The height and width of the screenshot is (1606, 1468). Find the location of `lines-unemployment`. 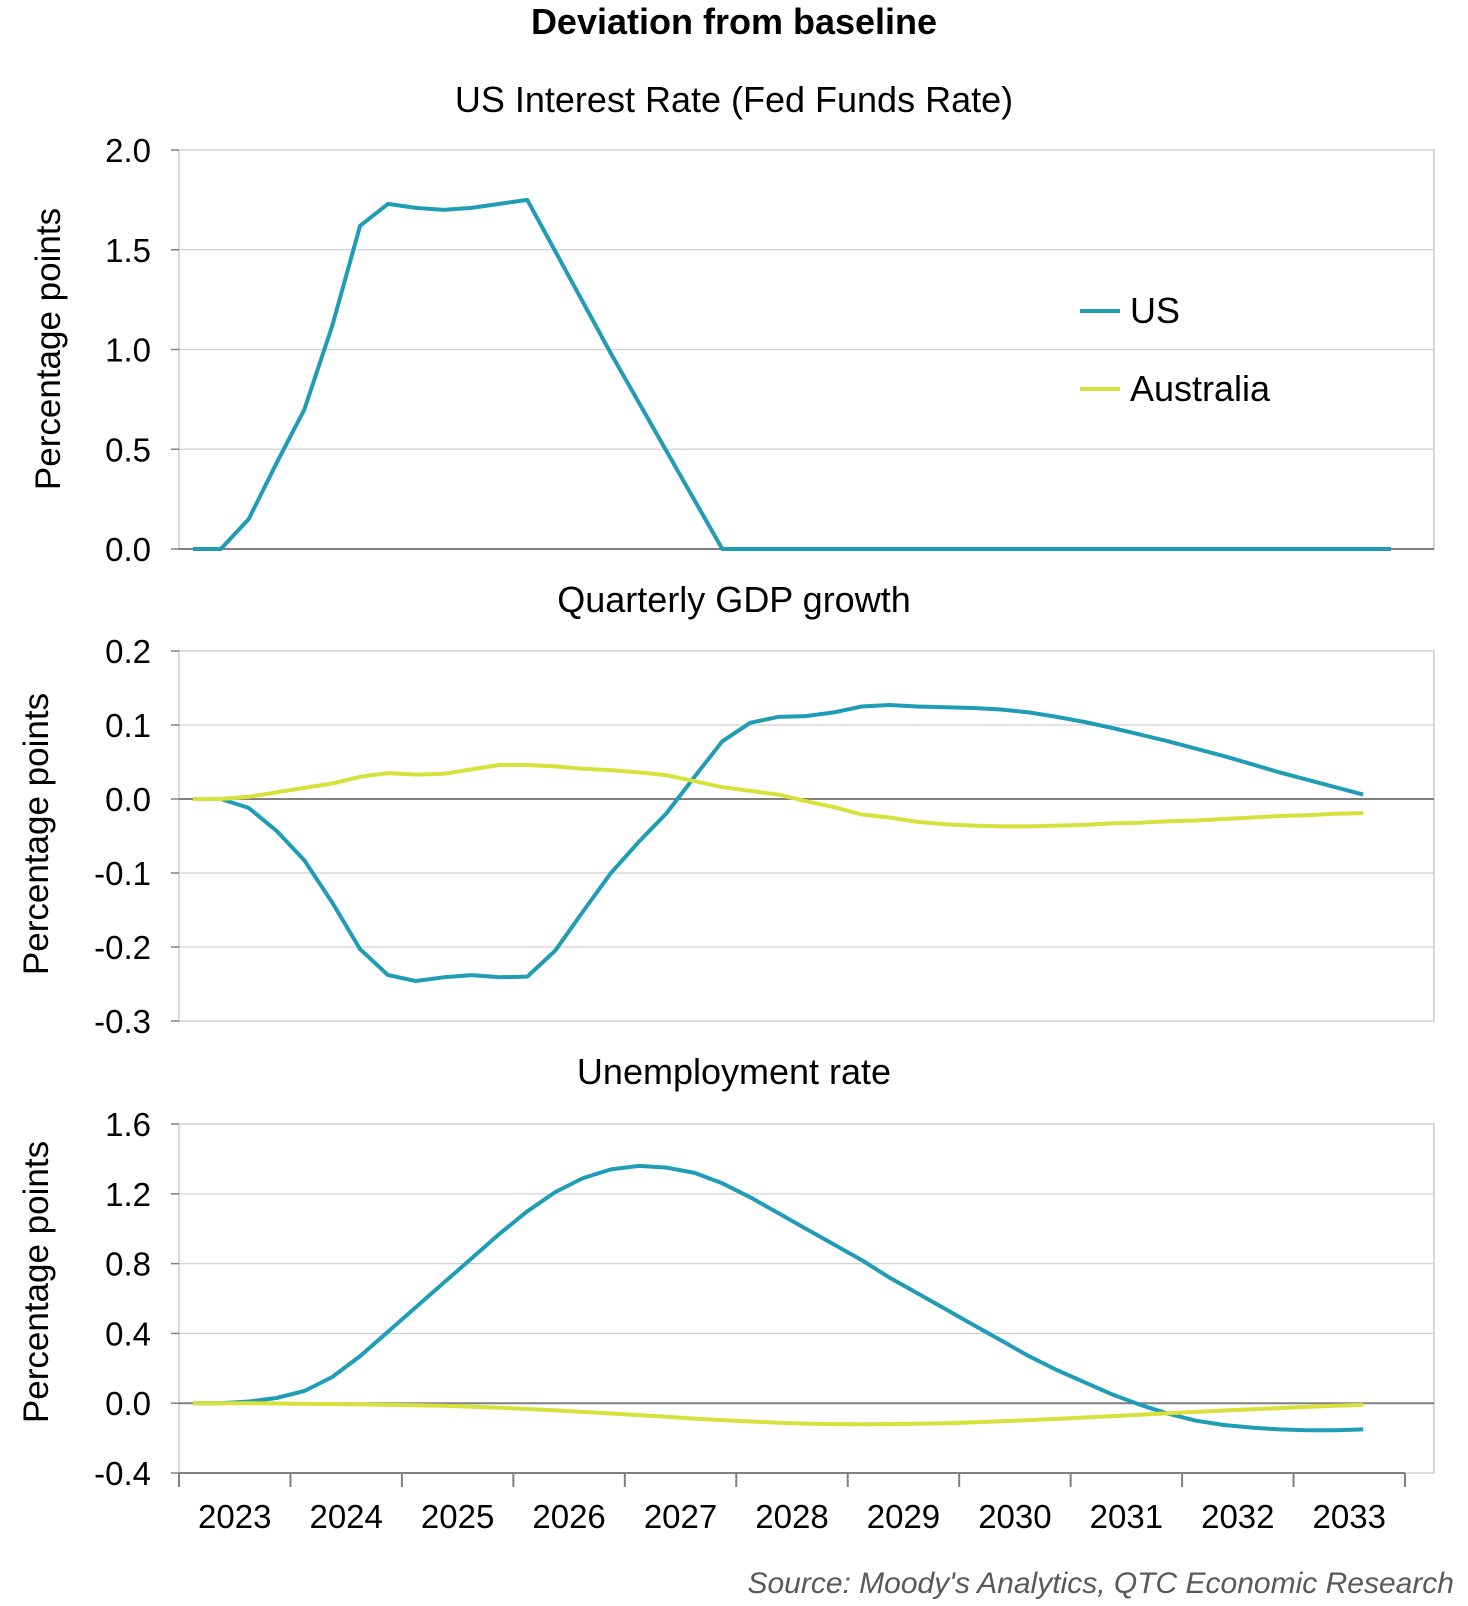

lines-unemployment is located at coordinates (778, 1298).